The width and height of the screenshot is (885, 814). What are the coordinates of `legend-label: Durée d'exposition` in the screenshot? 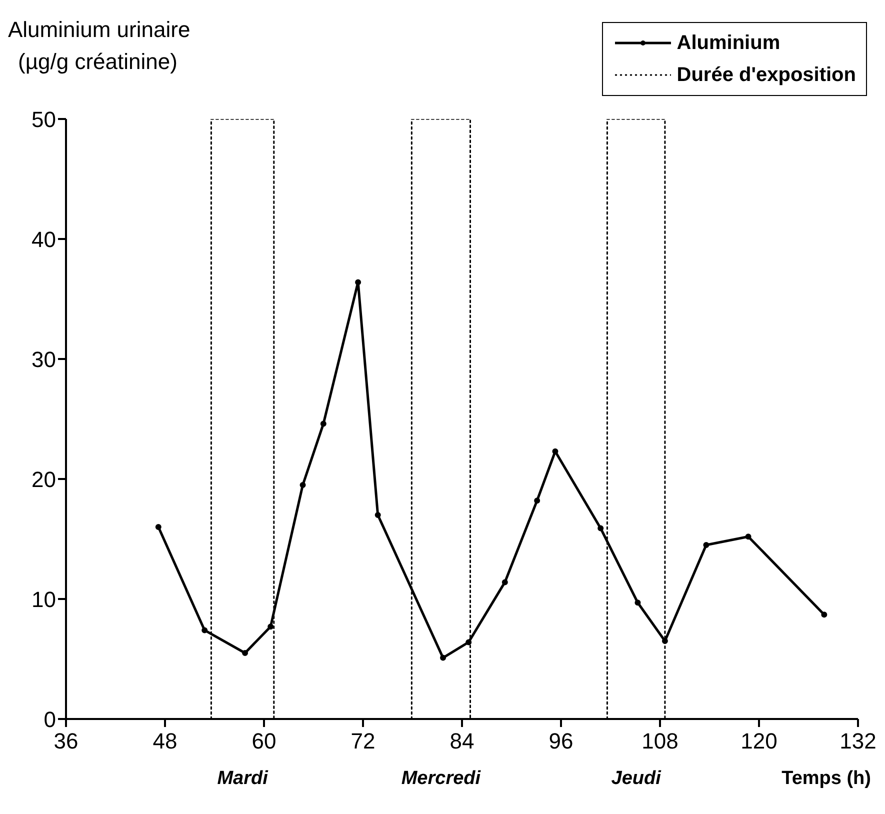 It's located at (766, 75).